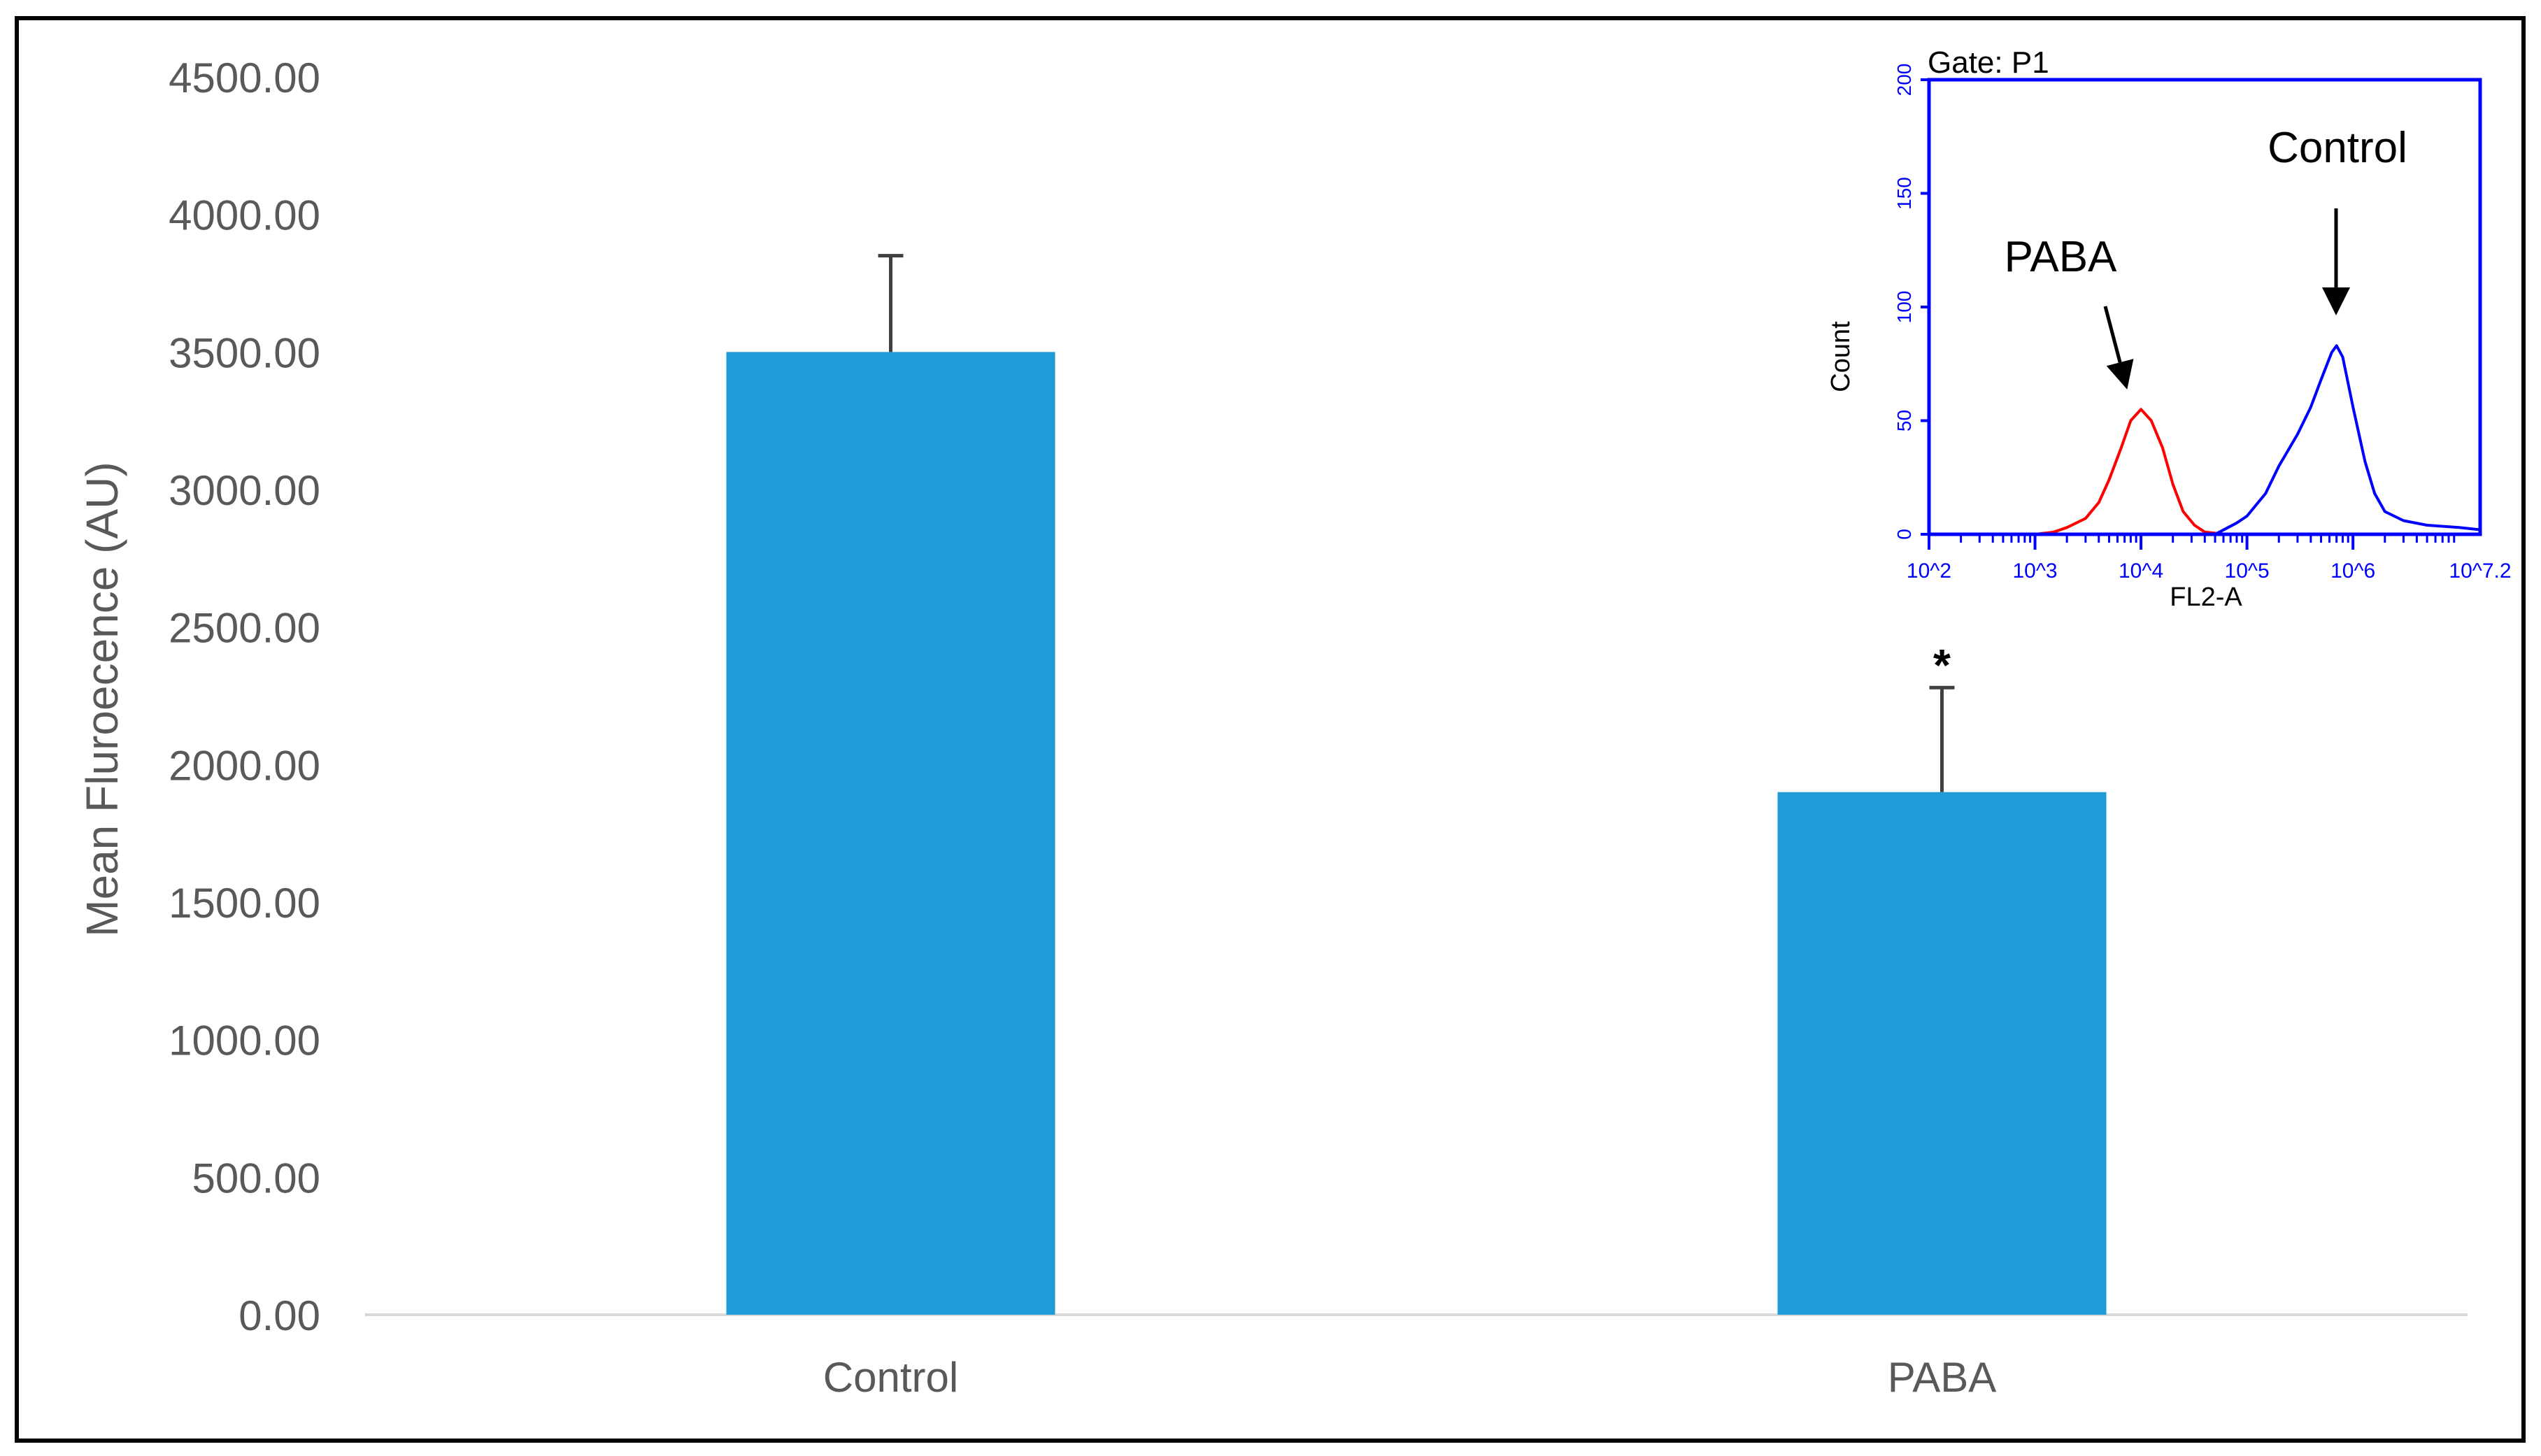  Describe the element at coordinates (1929, 571) in the screenshot. I see `inset-x-tick-label: 10^2` at that location.